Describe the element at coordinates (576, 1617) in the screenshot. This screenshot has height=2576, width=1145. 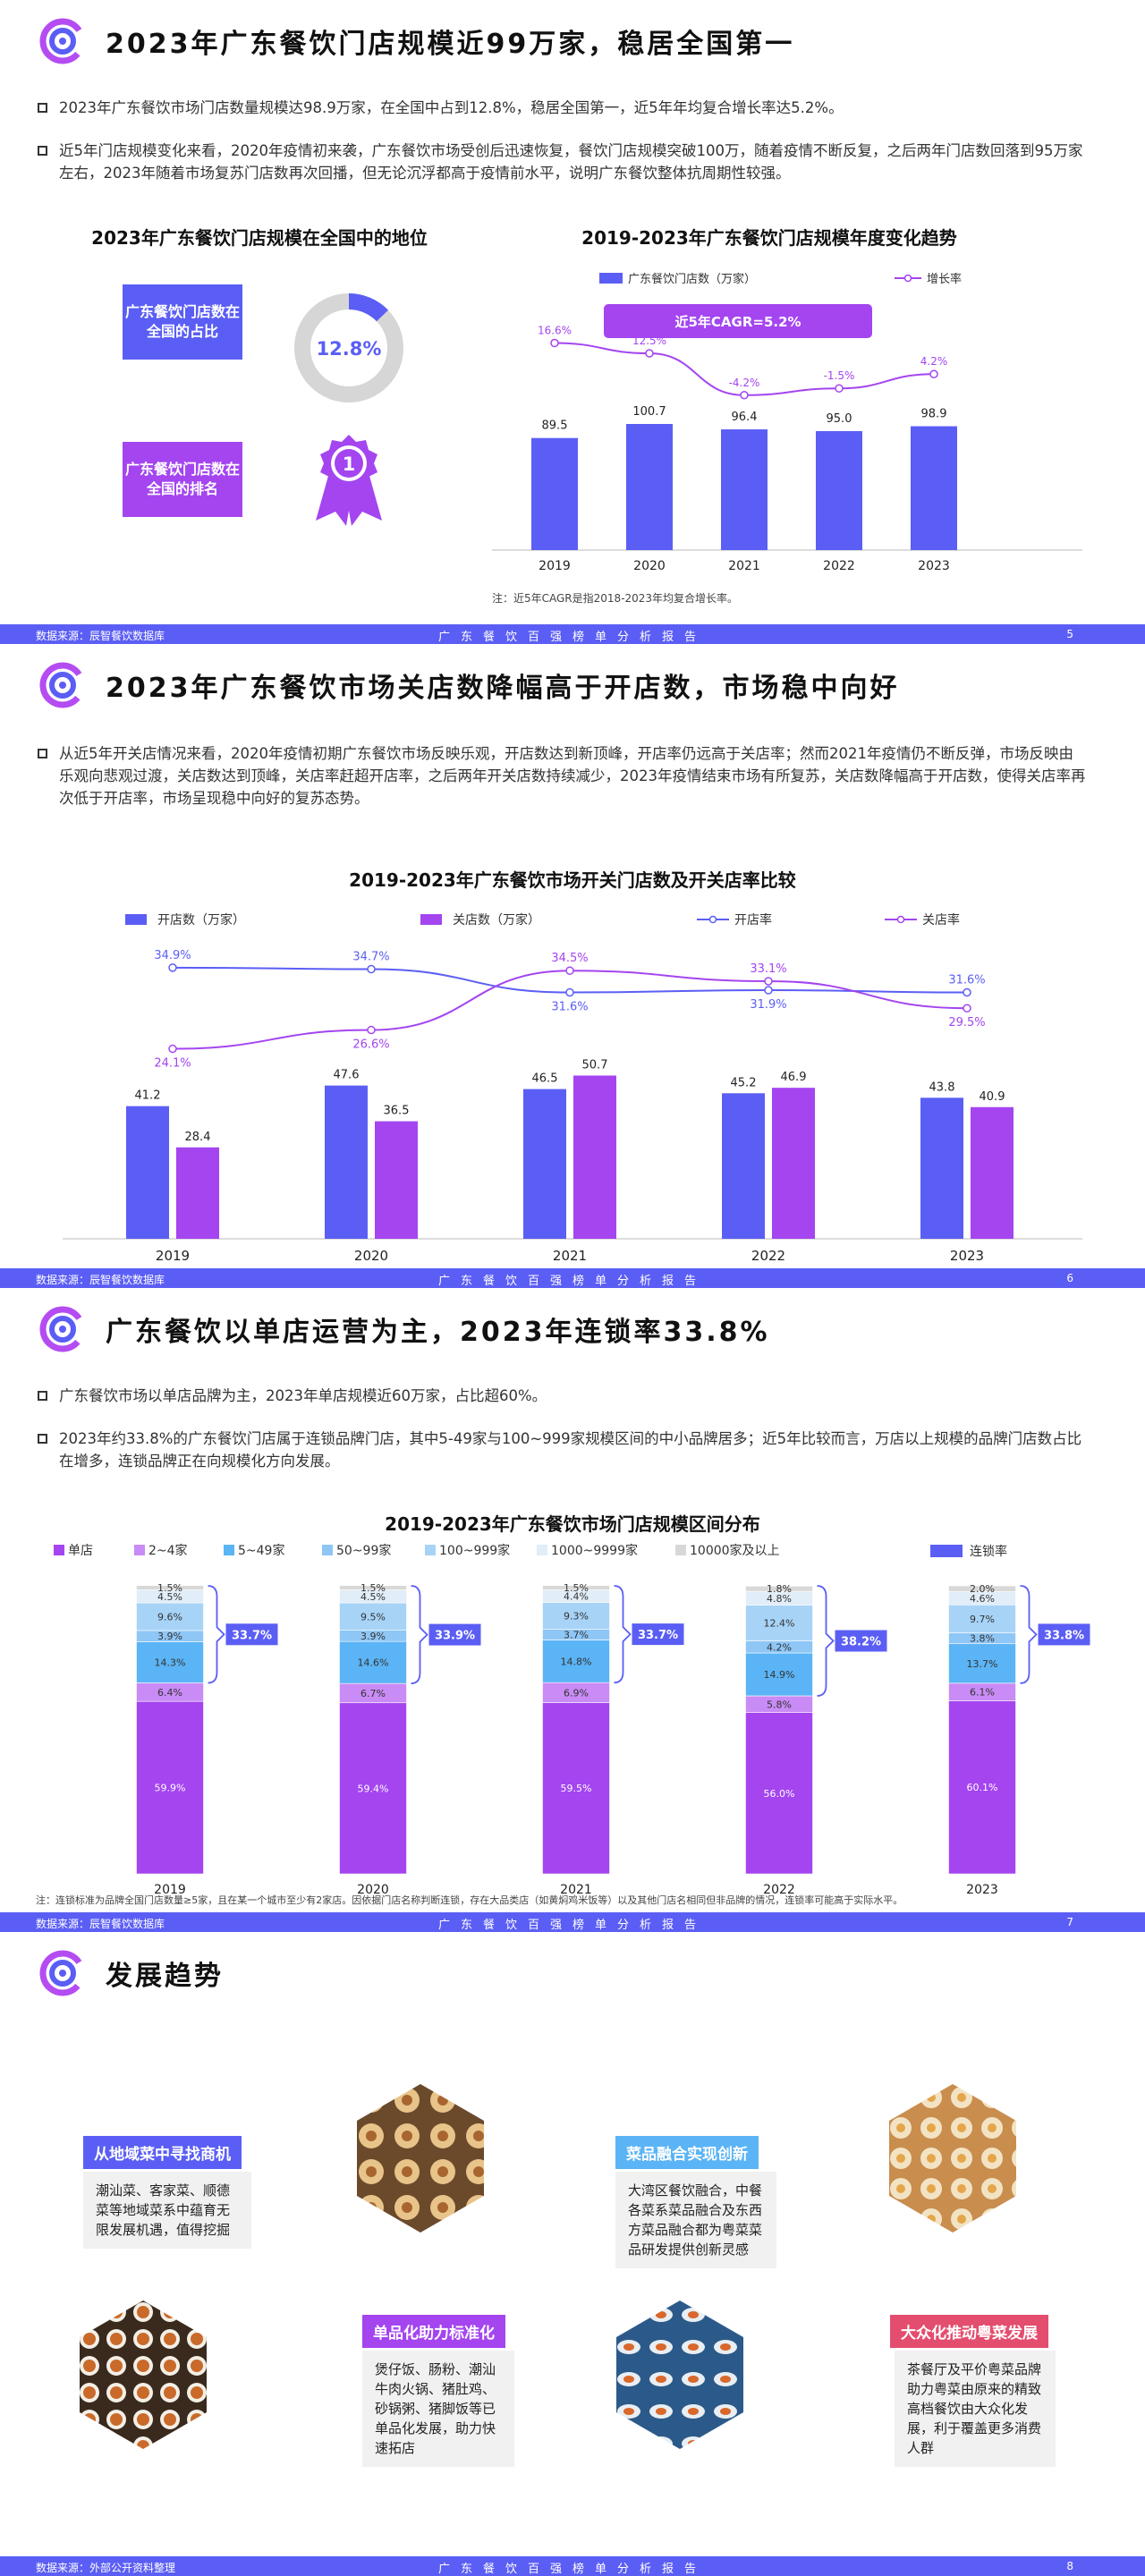
I see `segment-value-label: 9.3%` at that location.